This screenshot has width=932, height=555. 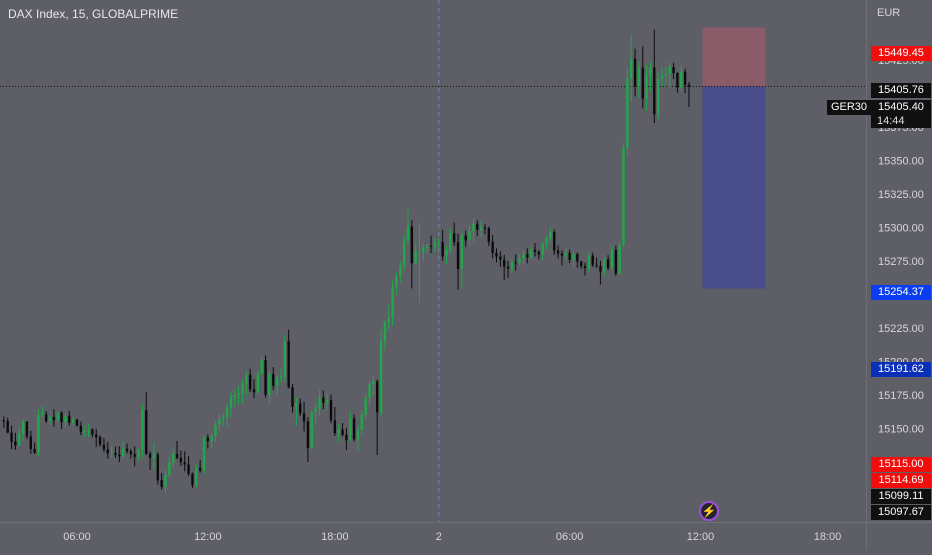 I want to click on x-tick-label: 06:00, so click(x=570, y=537).